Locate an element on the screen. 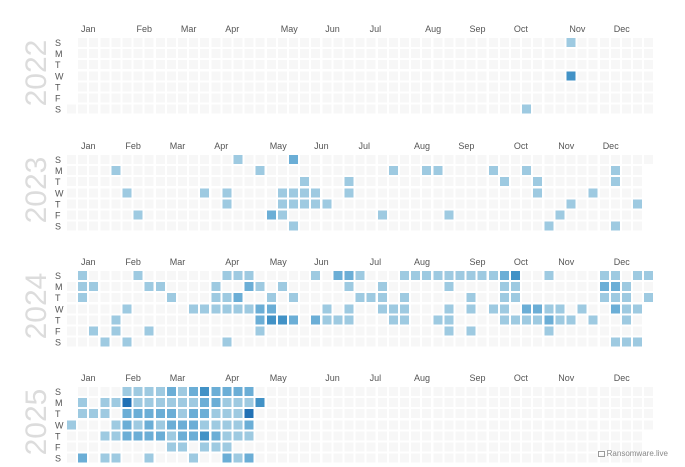 The width and height of the screenshot is (685, 467). day-label: T is located at coordinates (58, 414).